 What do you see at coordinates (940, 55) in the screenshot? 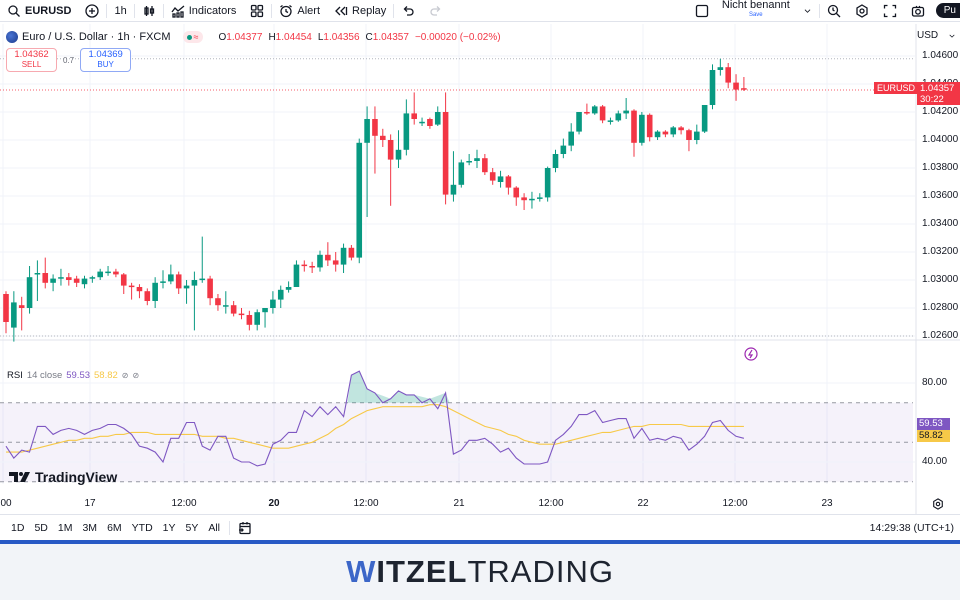
I see `price-scale-label: 1.04600` at bounding box center [940, 55].